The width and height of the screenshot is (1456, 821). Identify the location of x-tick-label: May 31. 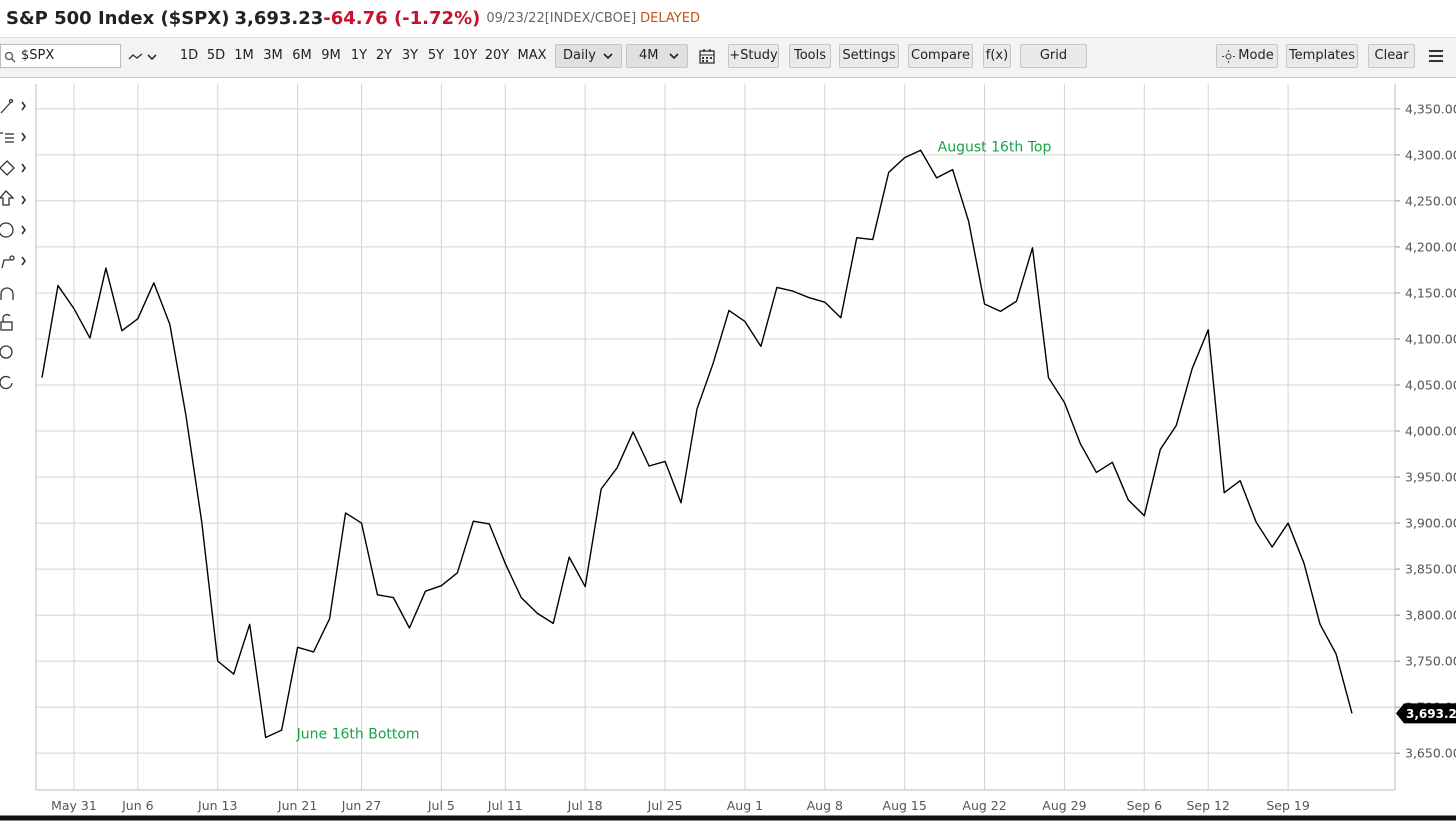
(74, 805).